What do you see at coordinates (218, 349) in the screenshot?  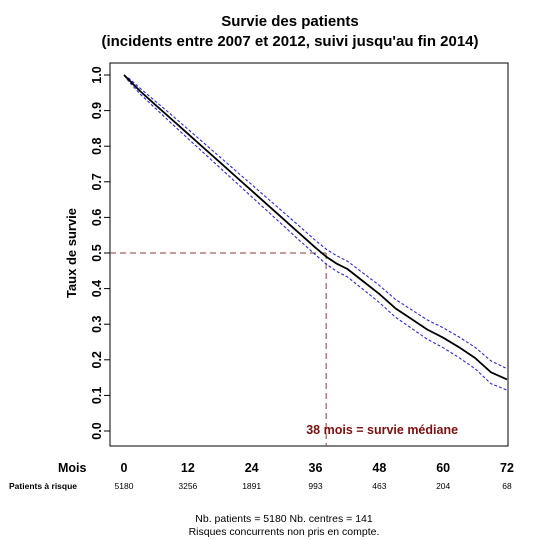 I see `median-reference-lines` at bounding box center [218, 349].